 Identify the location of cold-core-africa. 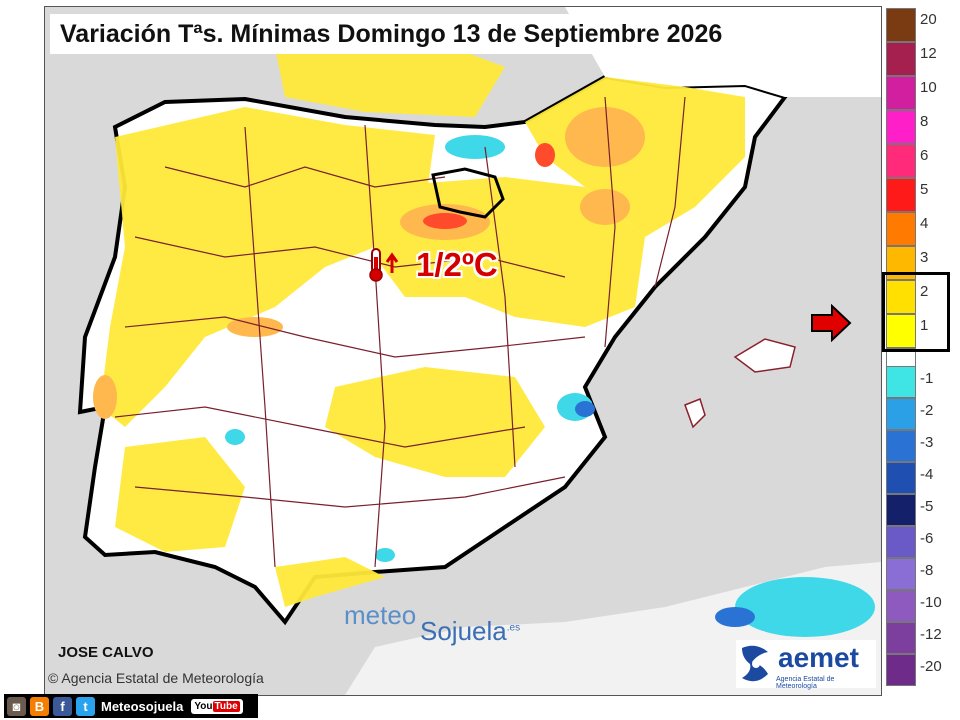
(735, 617).